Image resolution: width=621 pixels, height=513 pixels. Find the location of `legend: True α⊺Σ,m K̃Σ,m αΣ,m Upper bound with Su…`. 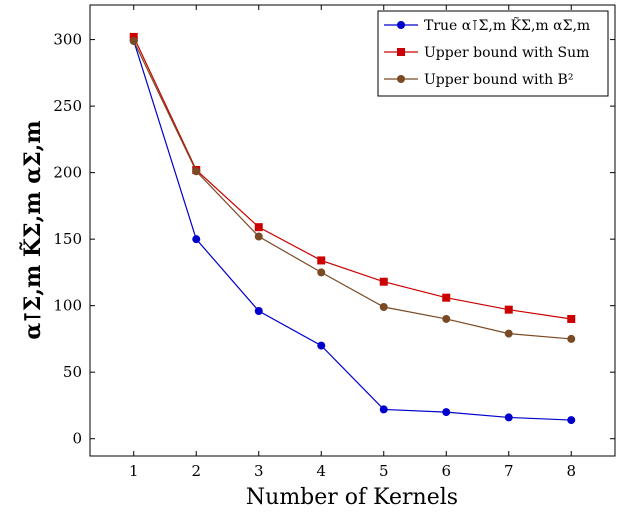

legend: True α⊺Σ,m K̃Σ,m αΣ,m Upper bound with Su… is located at coordinates (493, 53).